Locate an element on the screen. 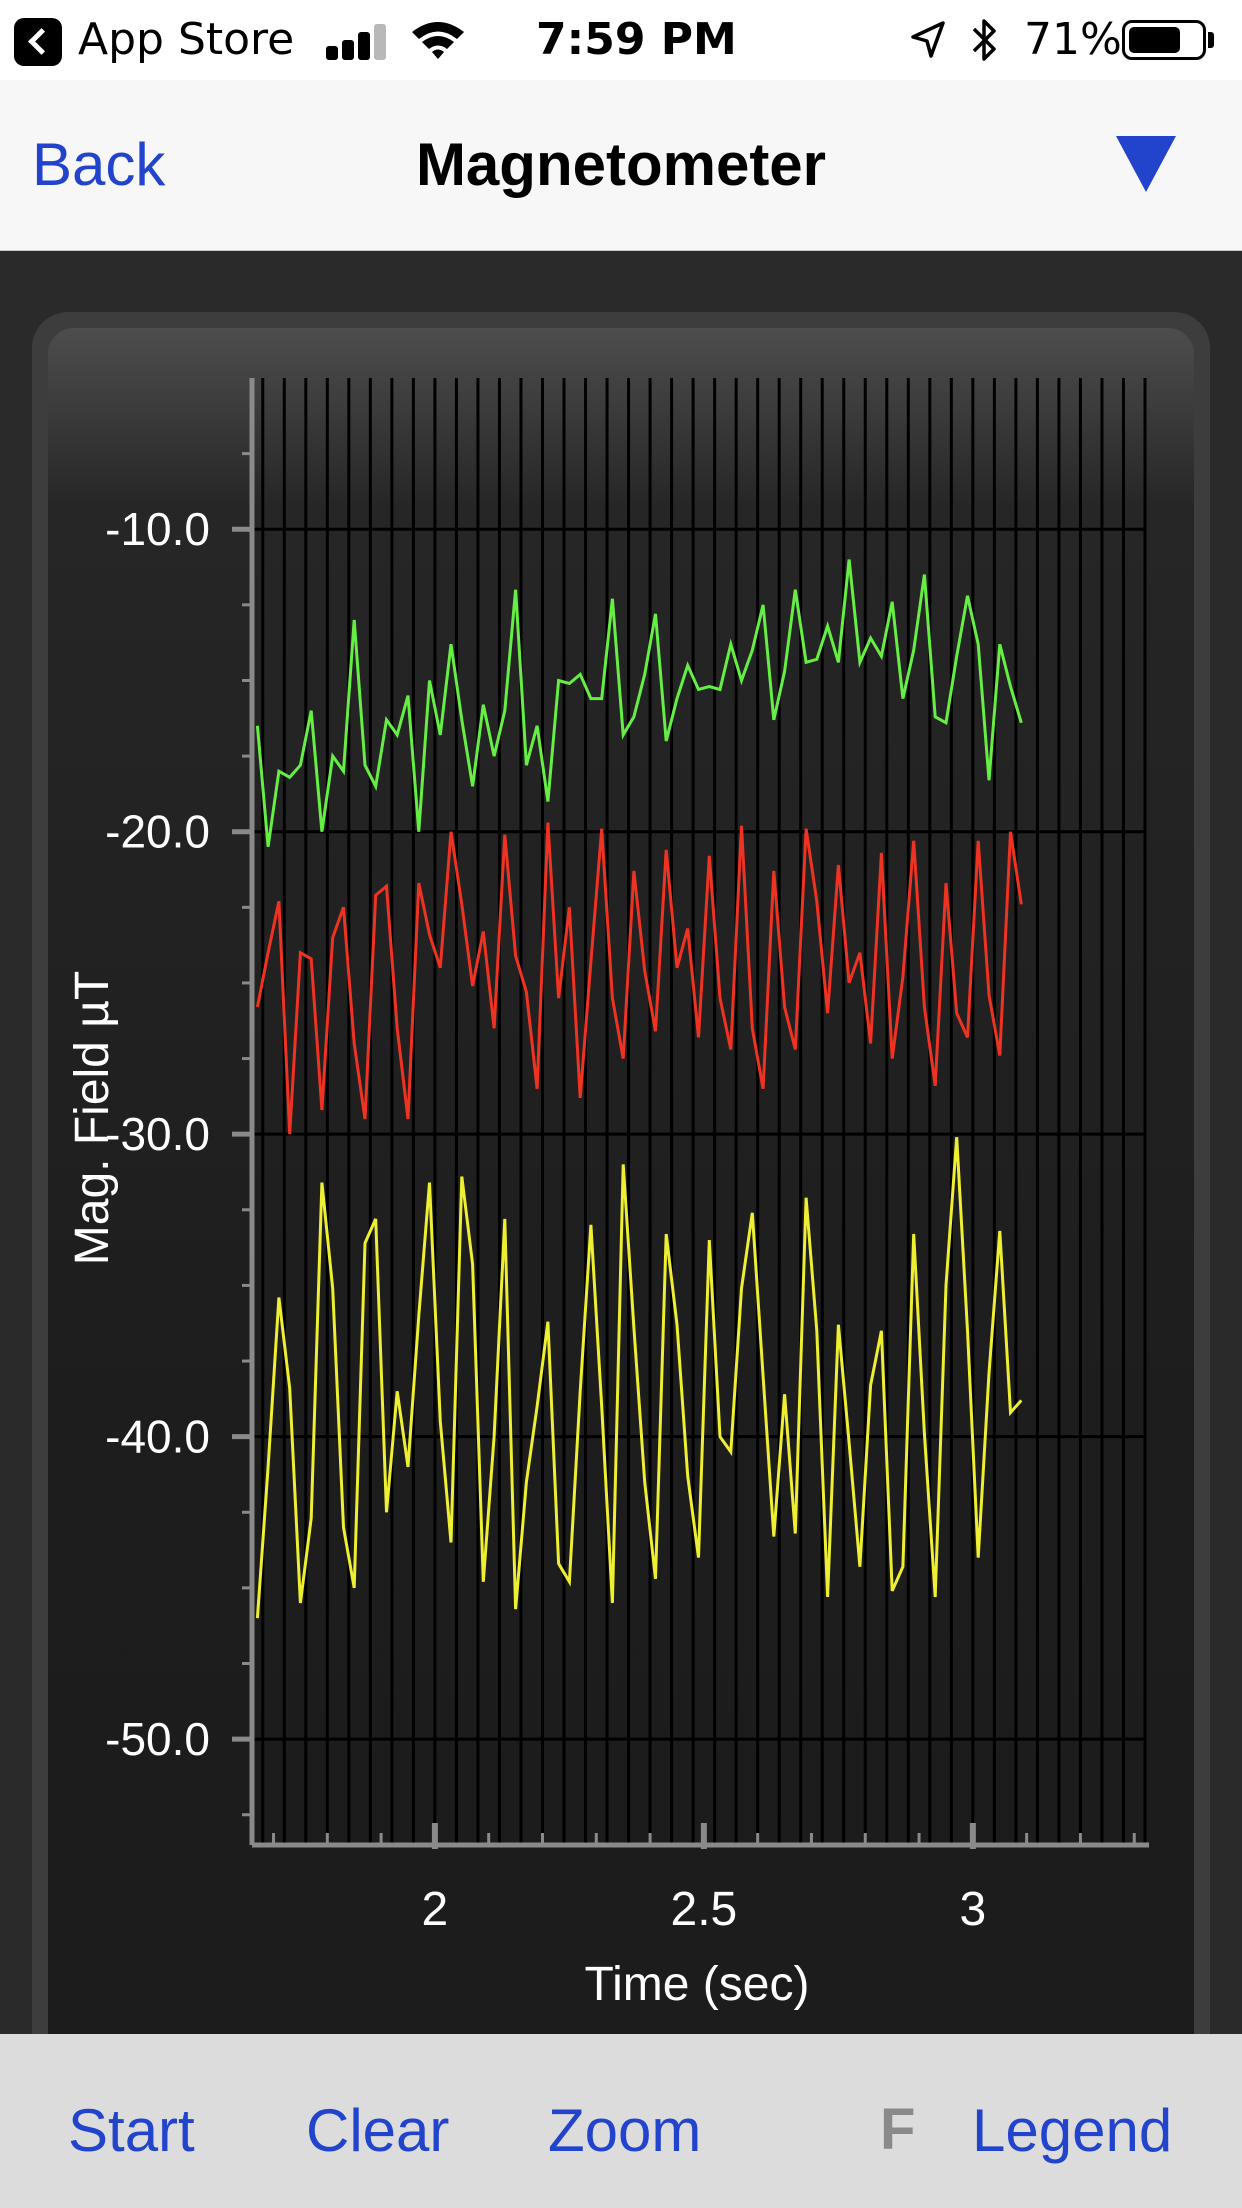 This screenshot has width=1242, height=2208. legend-button: Legend is located at coordinates (1072, 2130).